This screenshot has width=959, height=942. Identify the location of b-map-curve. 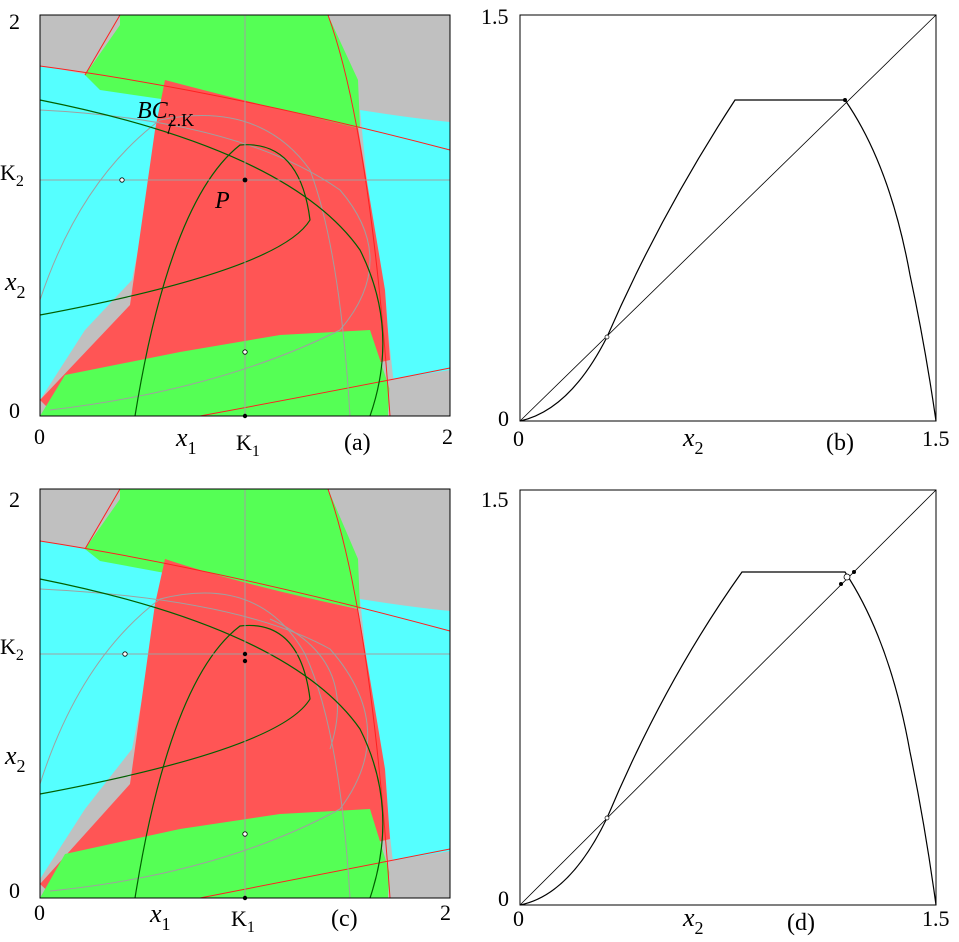
(728, 260).